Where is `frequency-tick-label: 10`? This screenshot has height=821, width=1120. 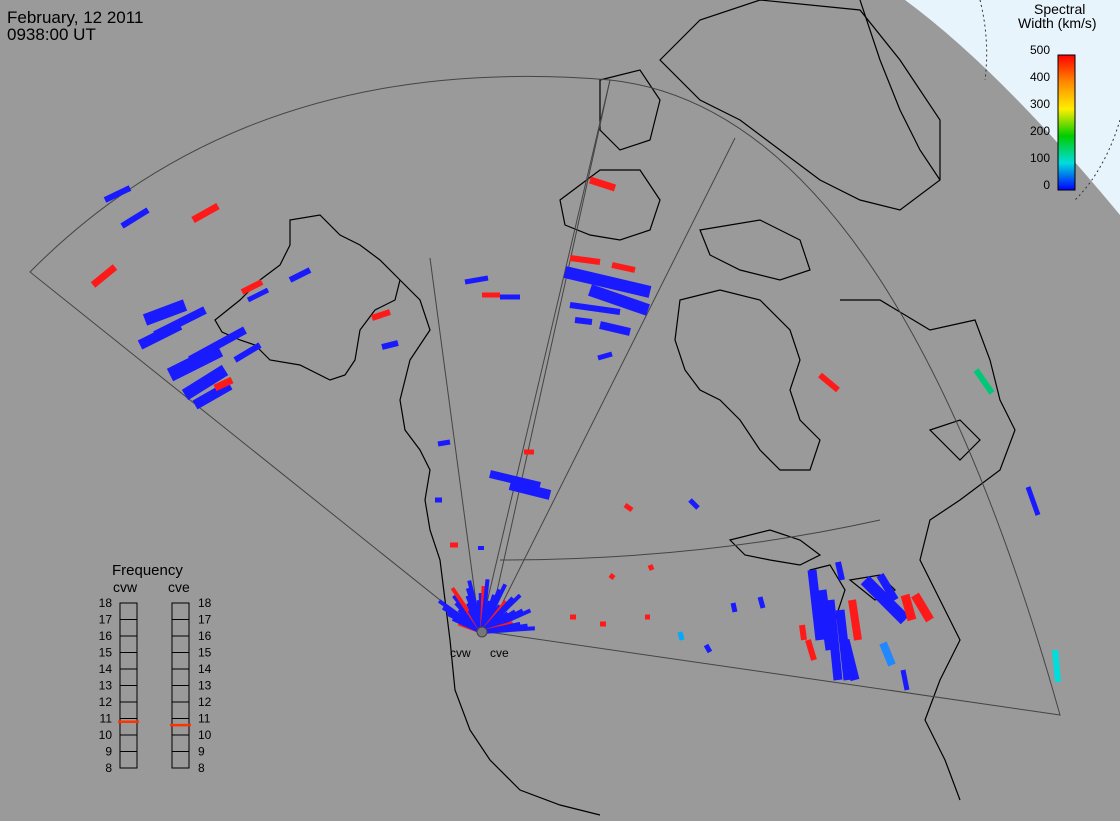
frequency-tick-label: 10 is located at coordinates (205, 735).